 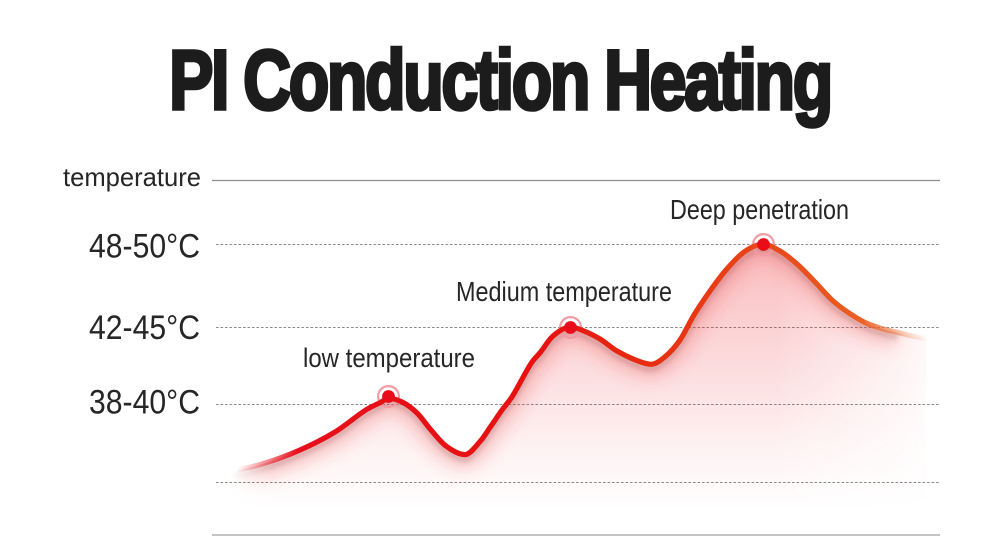 What do you see at coordinates (389, 358) in the screenshot?
I see `svg-text: low temperature` at bounding box center [389, 358].